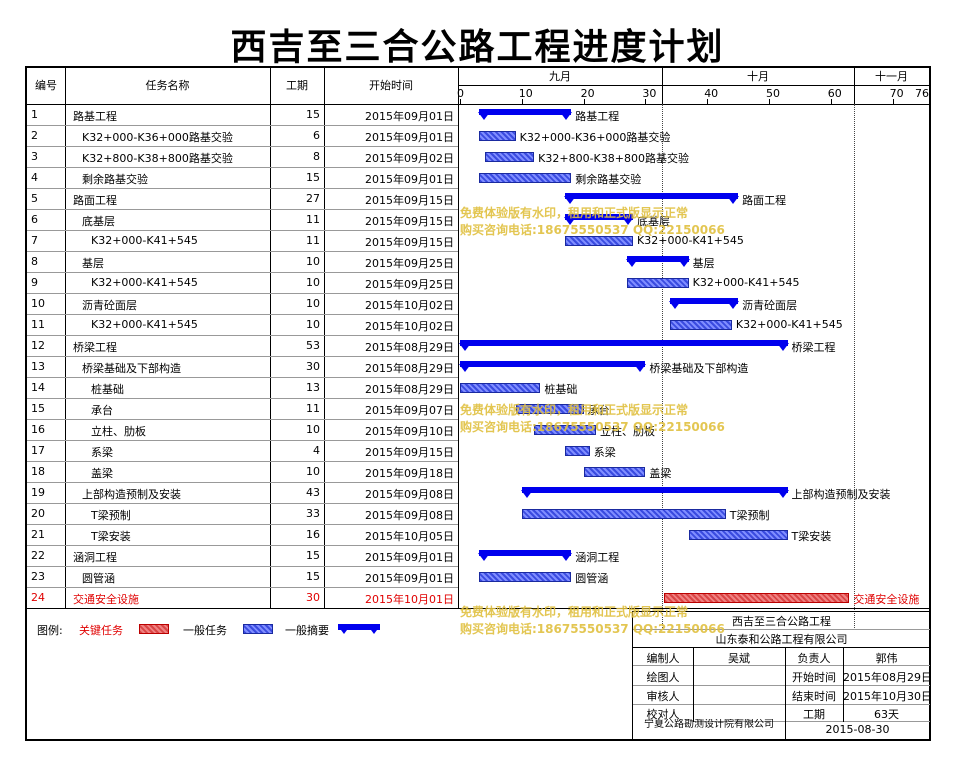 Image resolution: width=955 pixels, height=763 pixels. I want to click on row-task-name: 底基层, so click(98, 221).